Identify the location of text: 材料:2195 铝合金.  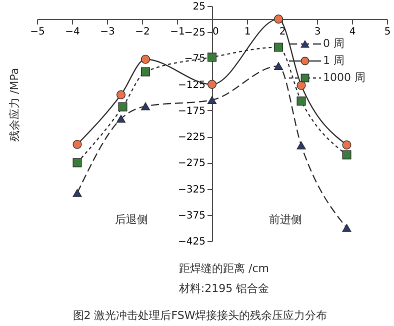
(224, 288).